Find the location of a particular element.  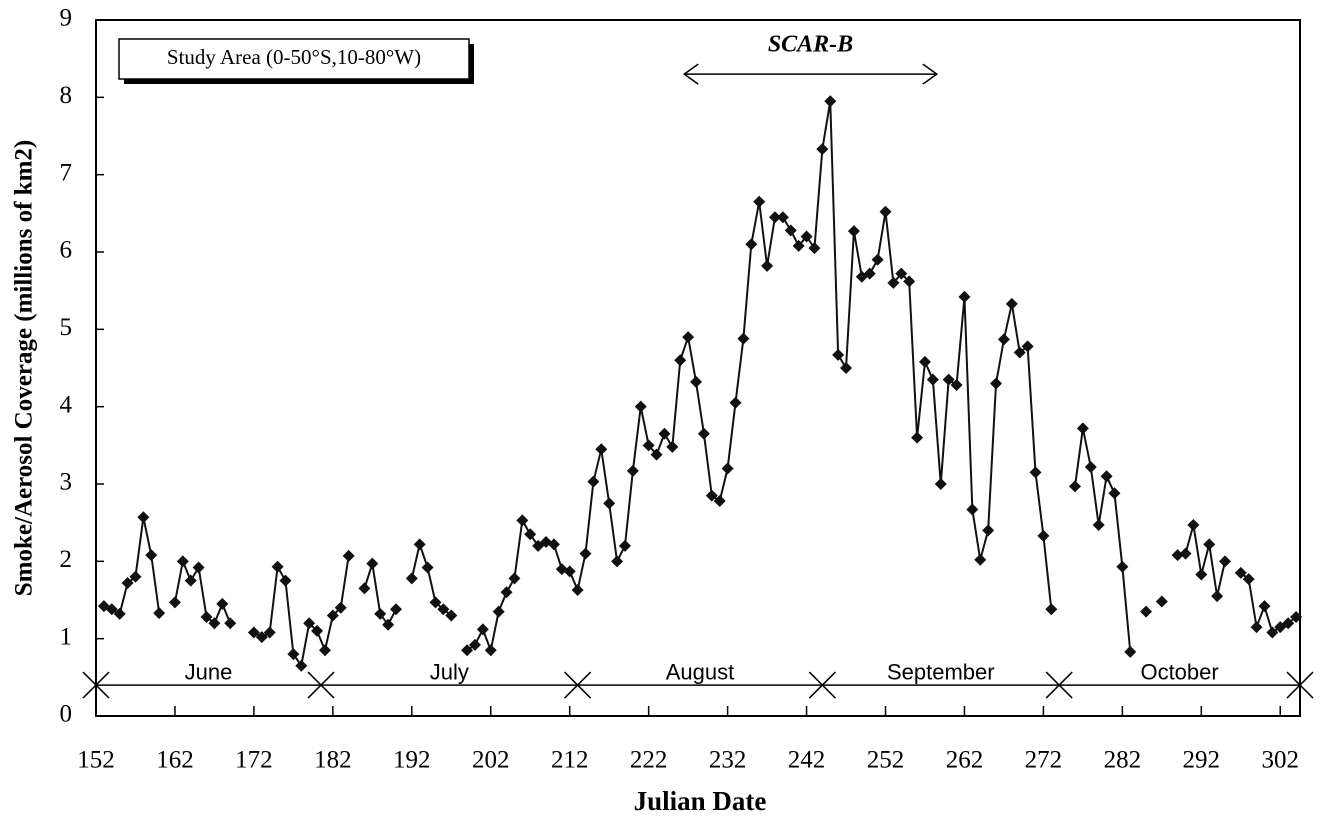

x-tick-label: 272 is located at coordinates (1044, 760).